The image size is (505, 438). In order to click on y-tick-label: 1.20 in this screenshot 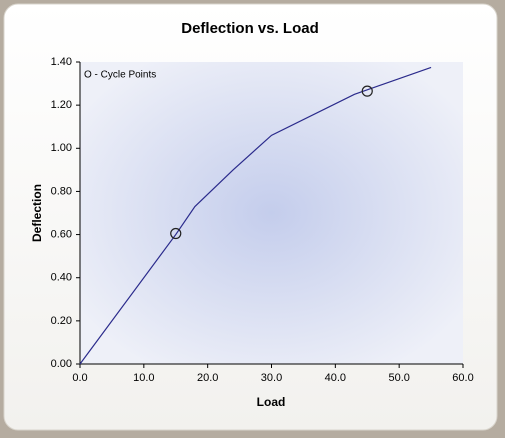, I will do `click(61, 105)`.